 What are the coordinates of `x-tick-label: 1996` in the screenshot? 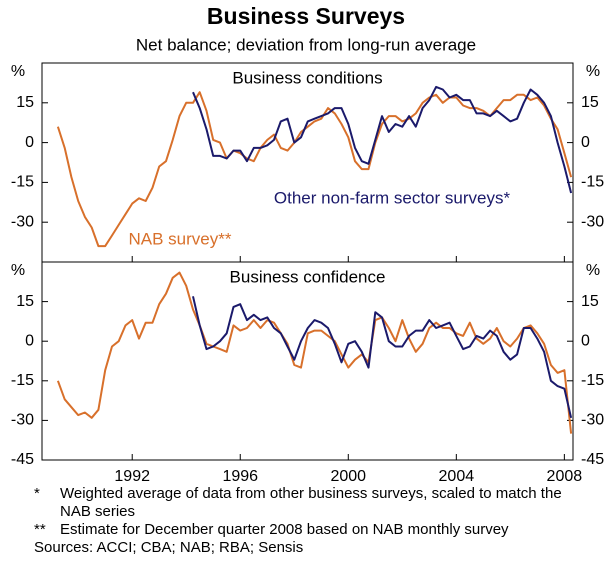 It's located at (240, 476).